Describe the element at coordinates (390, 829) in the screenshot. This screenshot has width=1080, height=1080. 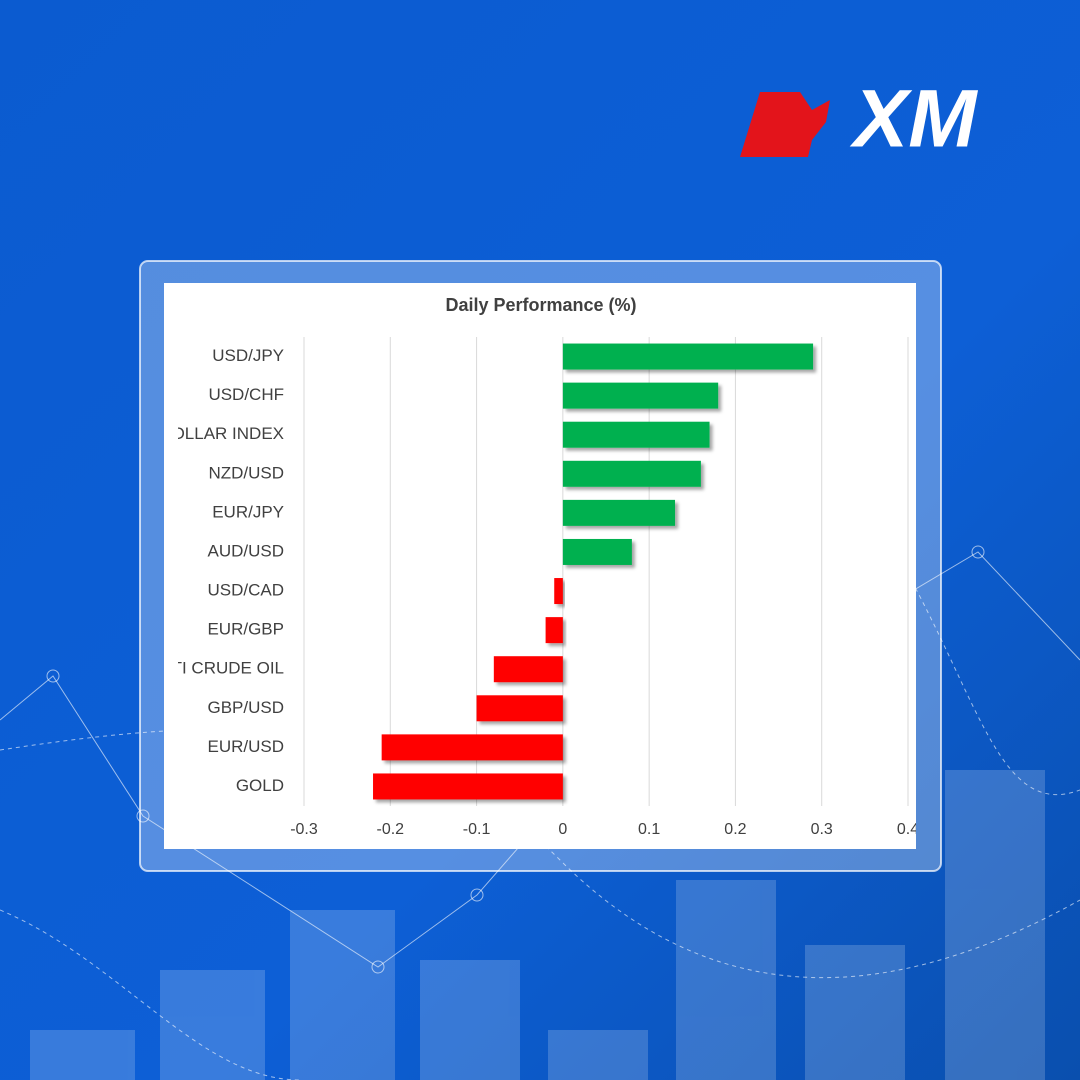
I see `x-tick-label: -0.2` at that location.